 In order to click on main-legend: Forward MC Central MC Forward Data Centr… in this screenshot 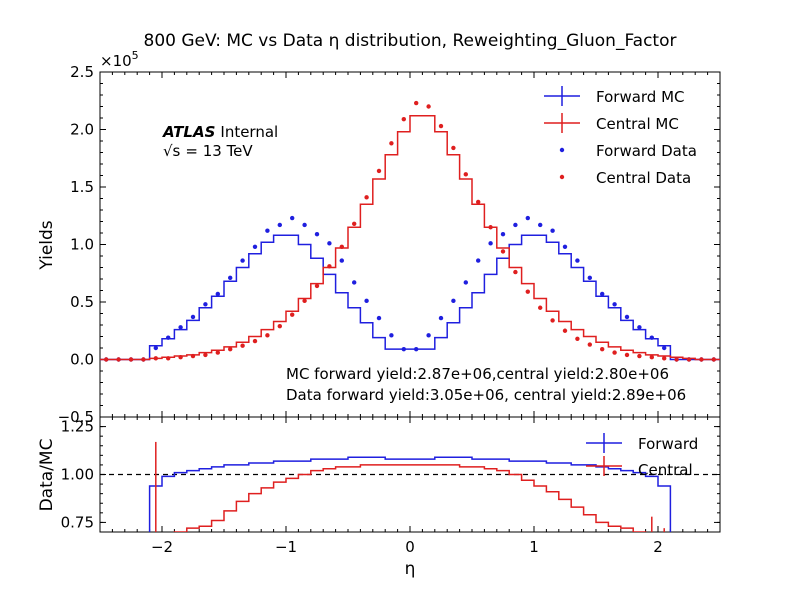, I will do `click(620, 136)`.